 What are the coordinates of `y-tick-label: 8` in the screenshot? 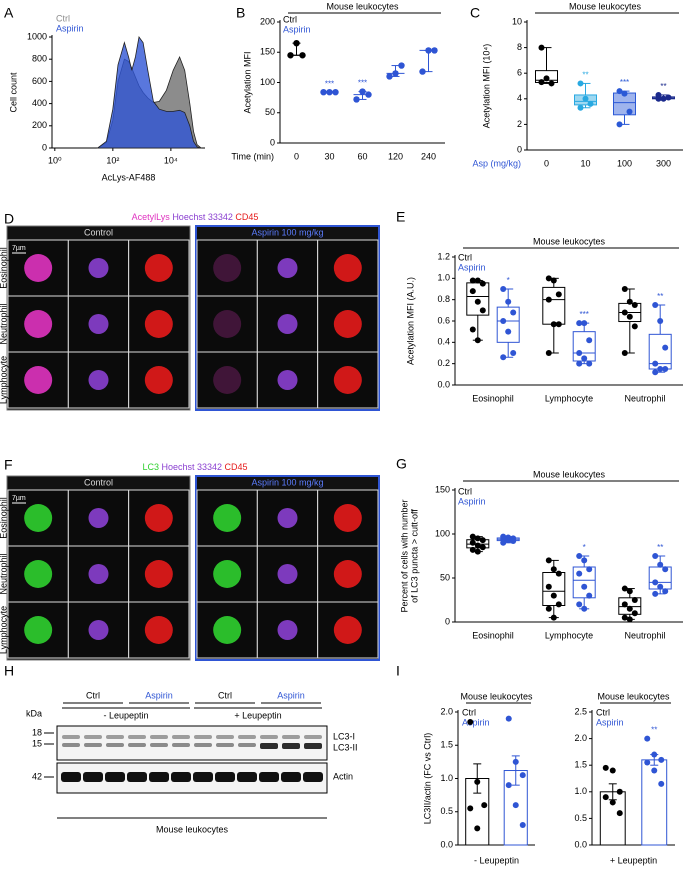 It's located at (519, 47).